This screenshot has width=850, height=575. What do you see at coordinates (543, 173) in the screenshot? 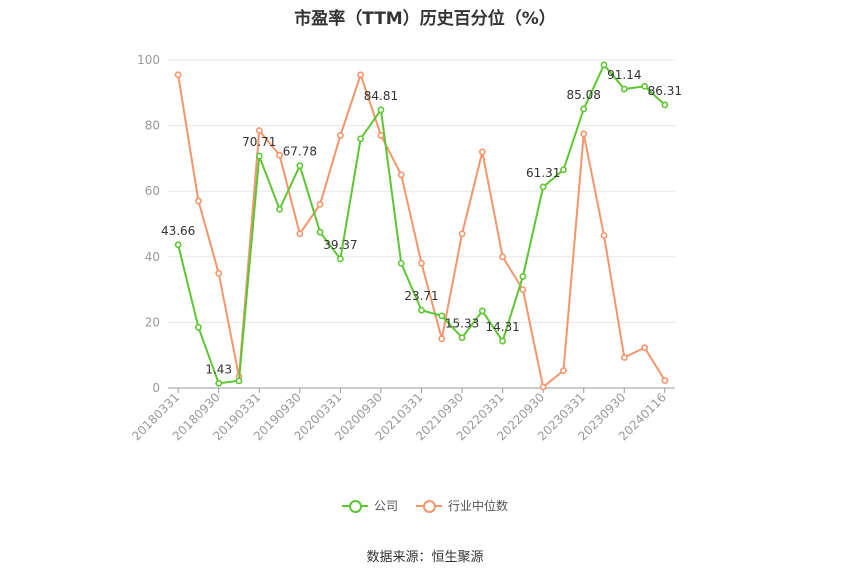
I see `data-label: 61.31` at bounding box center [543, 173].